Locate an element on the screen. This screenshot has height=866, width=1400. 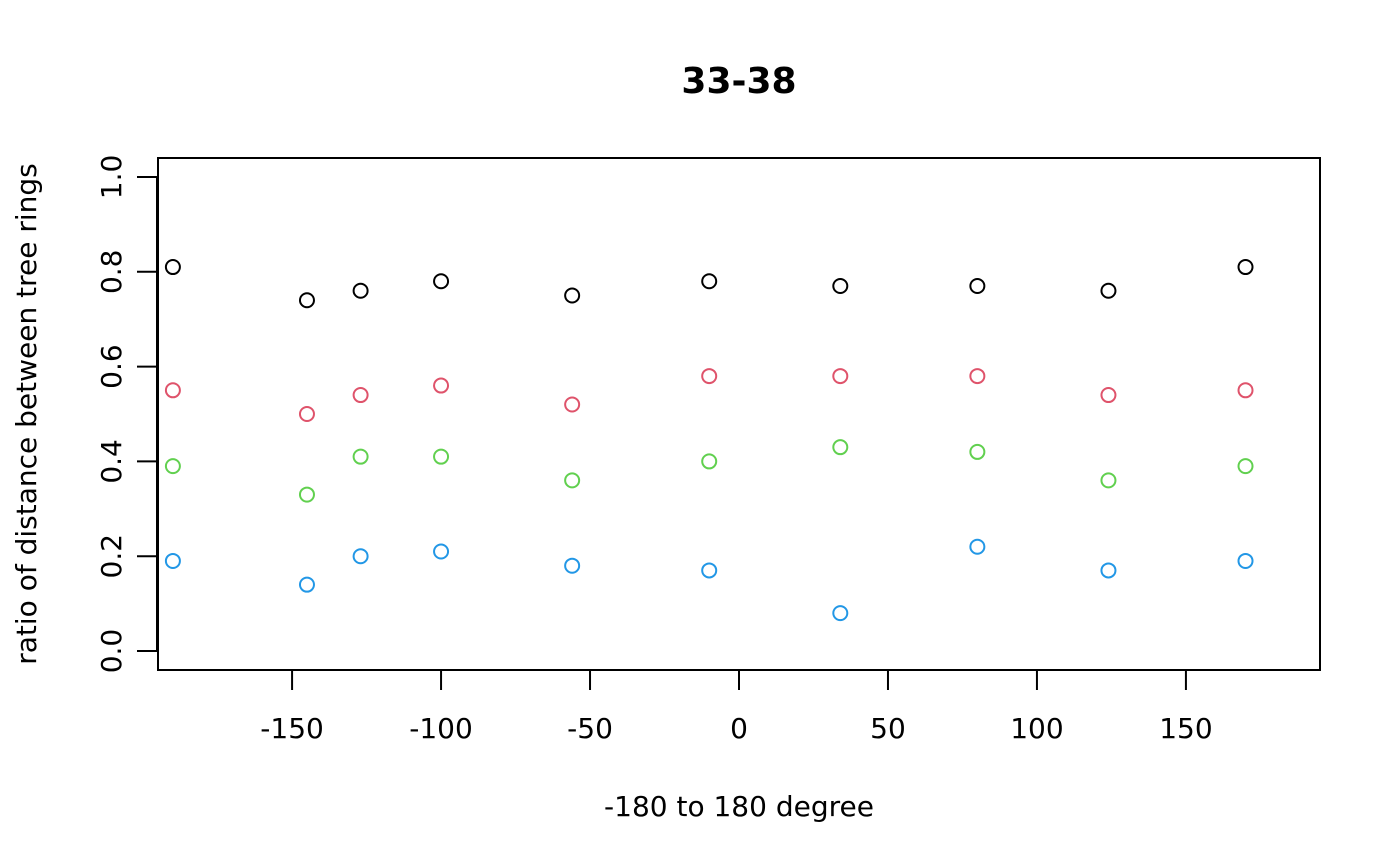
y-tick-label: 1.0 is located at coordinates (111, 177).